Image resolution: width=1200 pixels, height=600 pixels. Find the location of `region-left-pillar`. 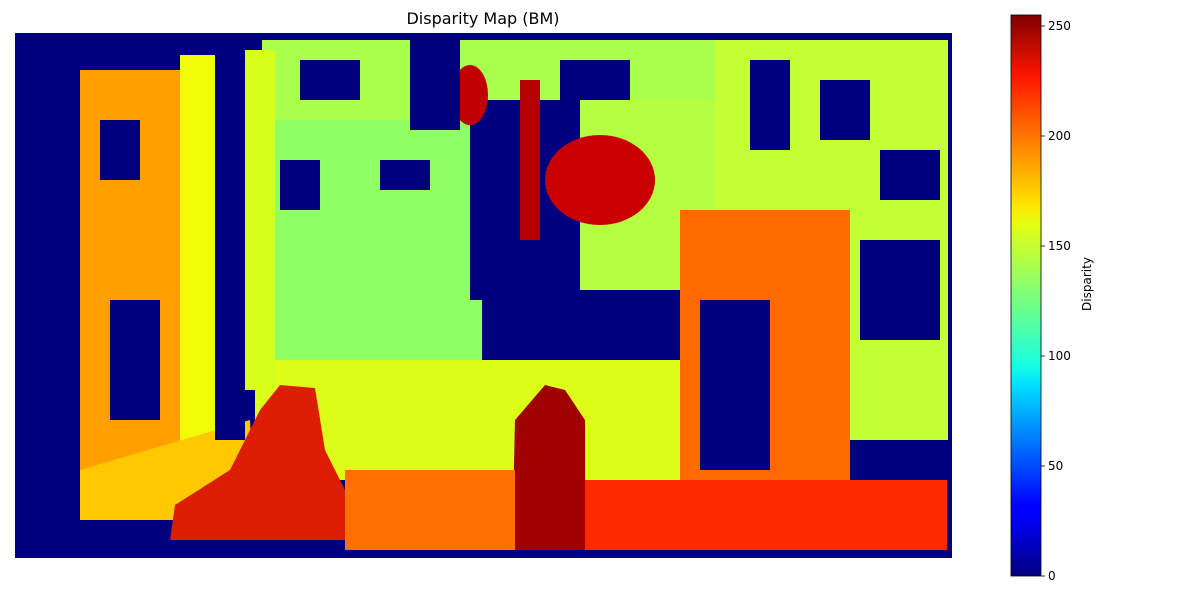

region-left-pillar is located at coordinates (197, 265).